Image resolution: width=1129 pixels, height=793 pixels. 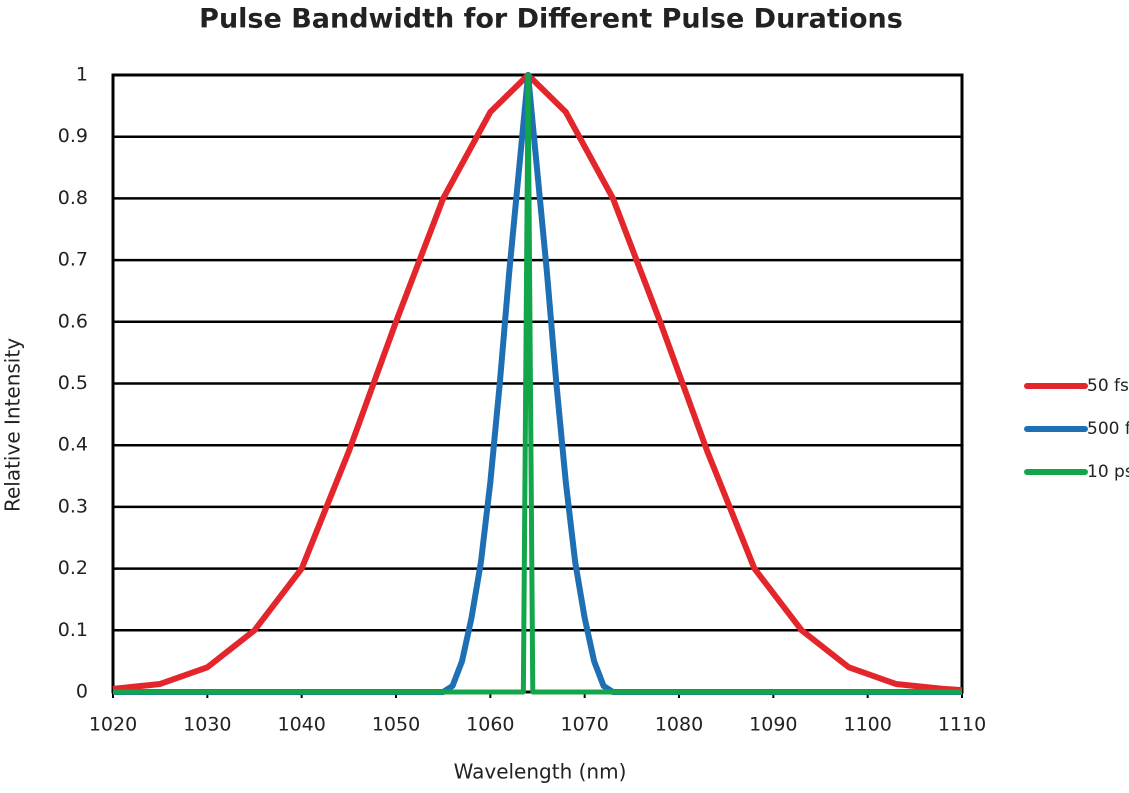 I want to click on y-tick-label: 0.2, so click(x=73, y=568).